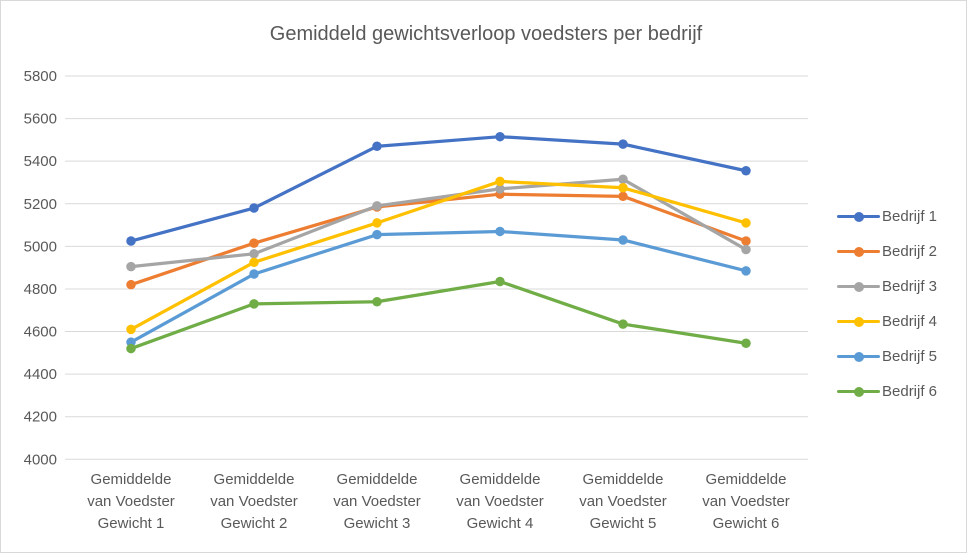  I want to click on legend-item-bedrijf-6: Bedrijf 6, so click(887, 391).